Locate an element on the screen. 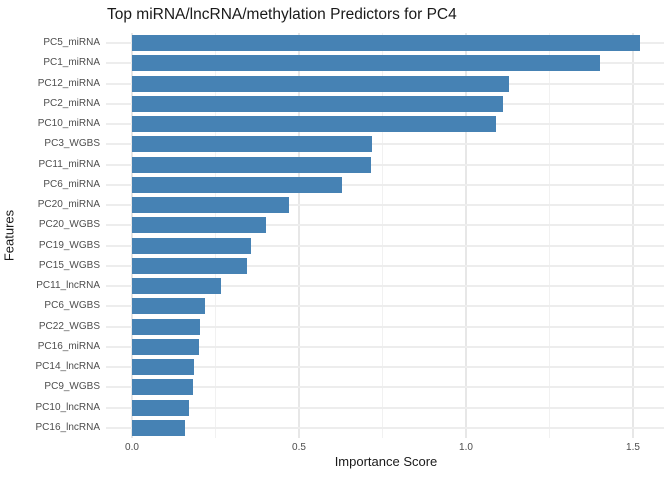  bar-PC6_miRNA is located at coordinates (237, 184).